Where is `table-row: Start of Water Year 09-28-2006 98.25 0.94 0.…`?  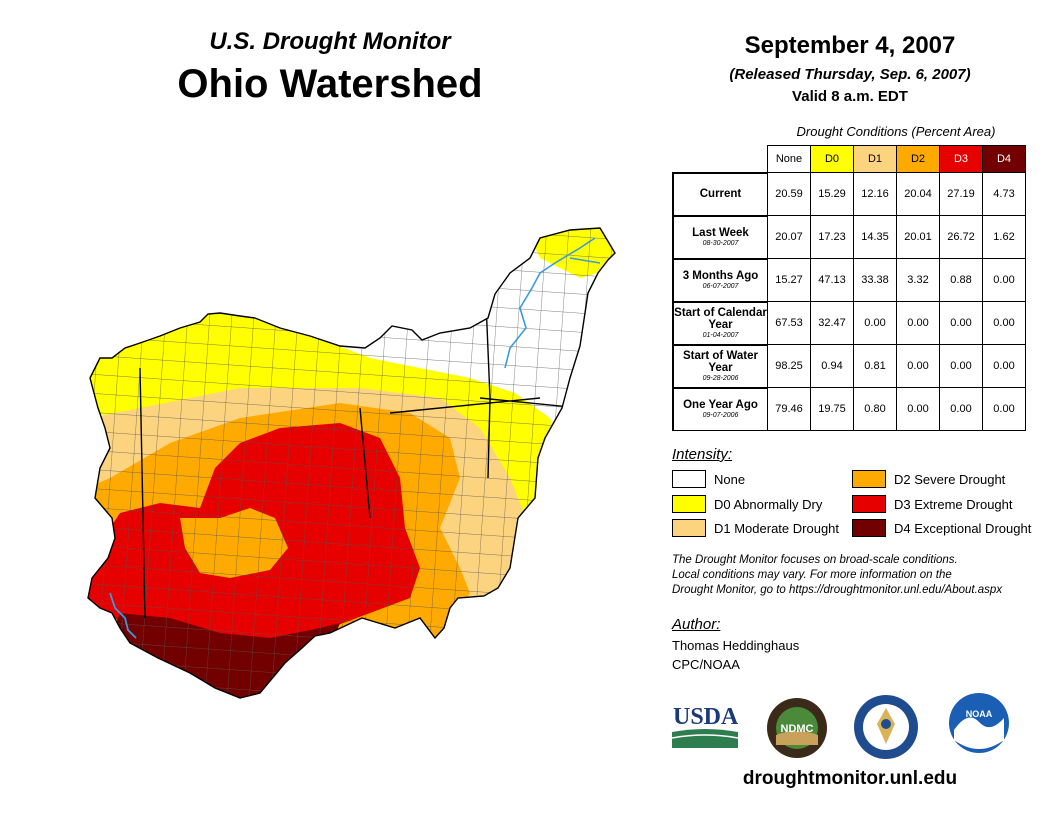
table-row: Start of Water Year 09-28-2006 98.25 0.94 0.… is located at coordinates (849, 365).